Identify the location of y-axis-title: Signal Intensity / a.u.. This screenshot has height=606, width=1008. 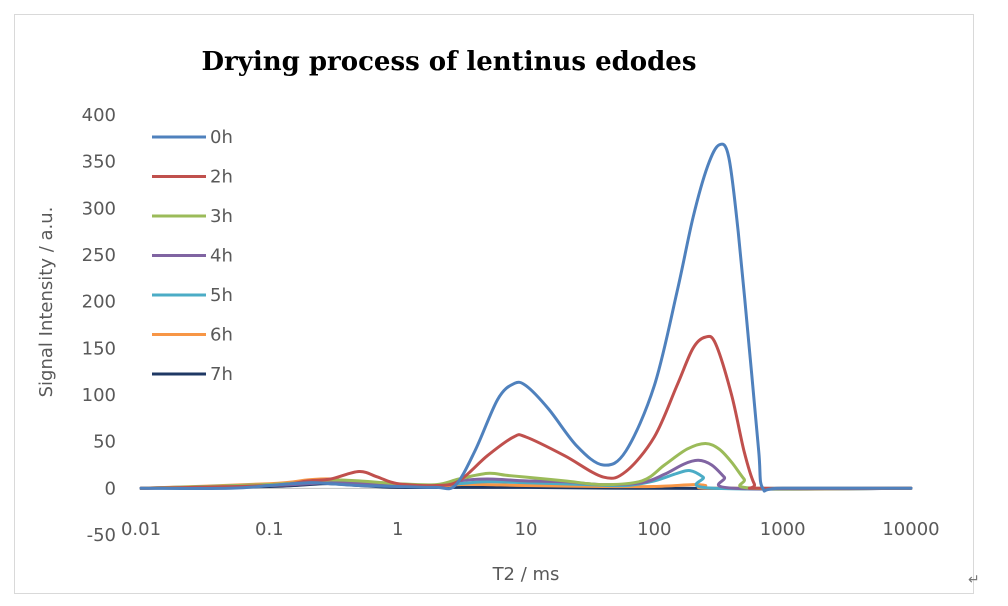
(46, 302).